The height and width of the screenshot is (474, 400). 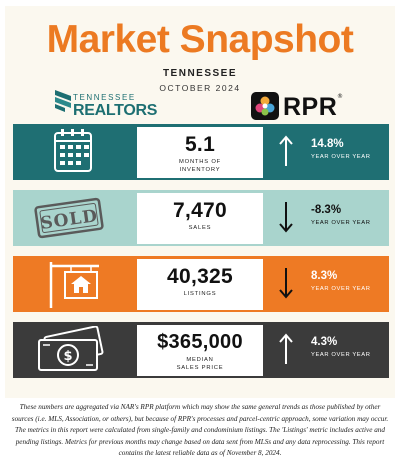 What do you see at coordinates (200, 294) in the screenshot?
I see `metric-label: LISTINGS` at bounding box center [200, 294].